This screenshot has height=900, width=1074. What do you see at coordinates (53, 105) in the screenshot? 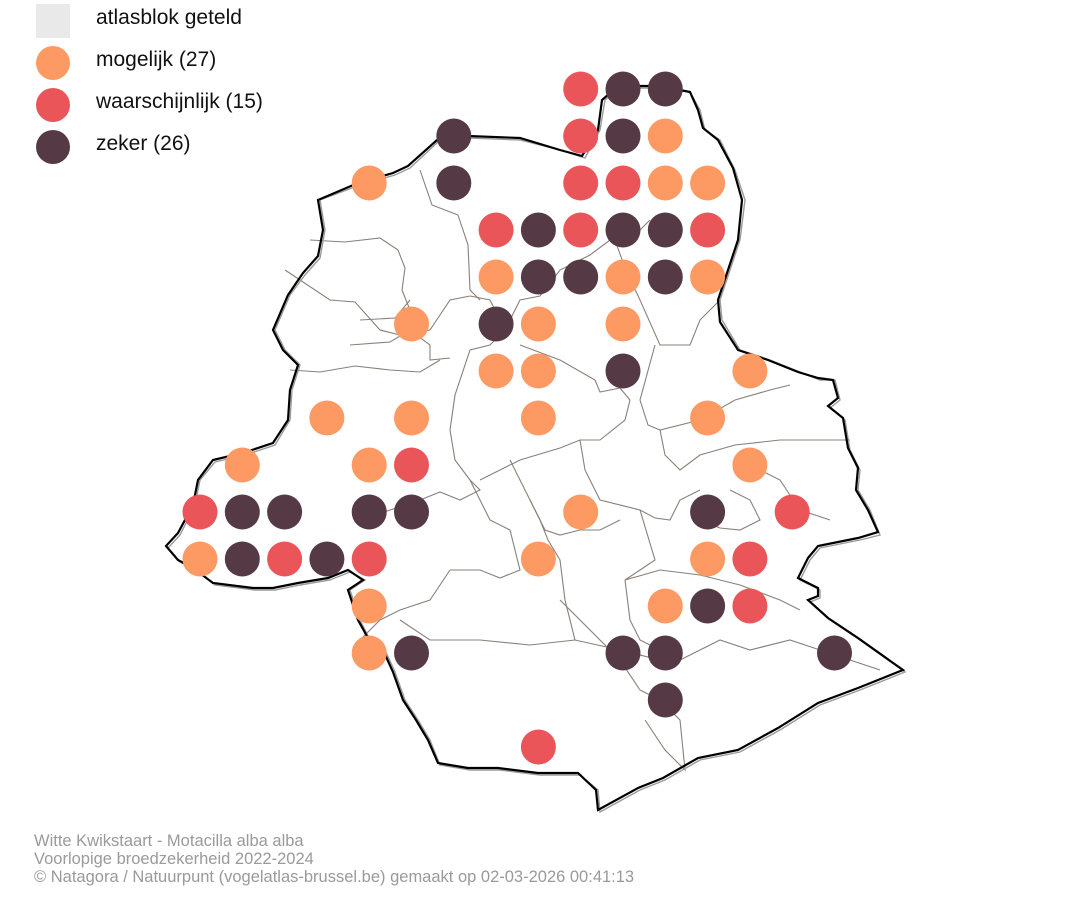
I see `probable-swatch` at bounding box center [53, 105].